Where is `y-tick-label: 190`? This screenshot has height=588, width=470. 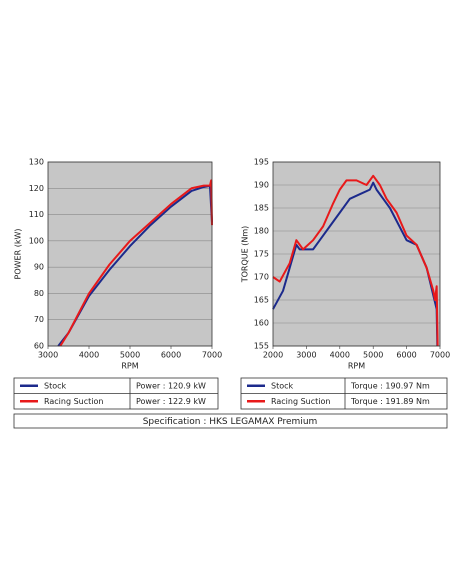 y-tick-label: 190 is located at coordinates (261, 185).